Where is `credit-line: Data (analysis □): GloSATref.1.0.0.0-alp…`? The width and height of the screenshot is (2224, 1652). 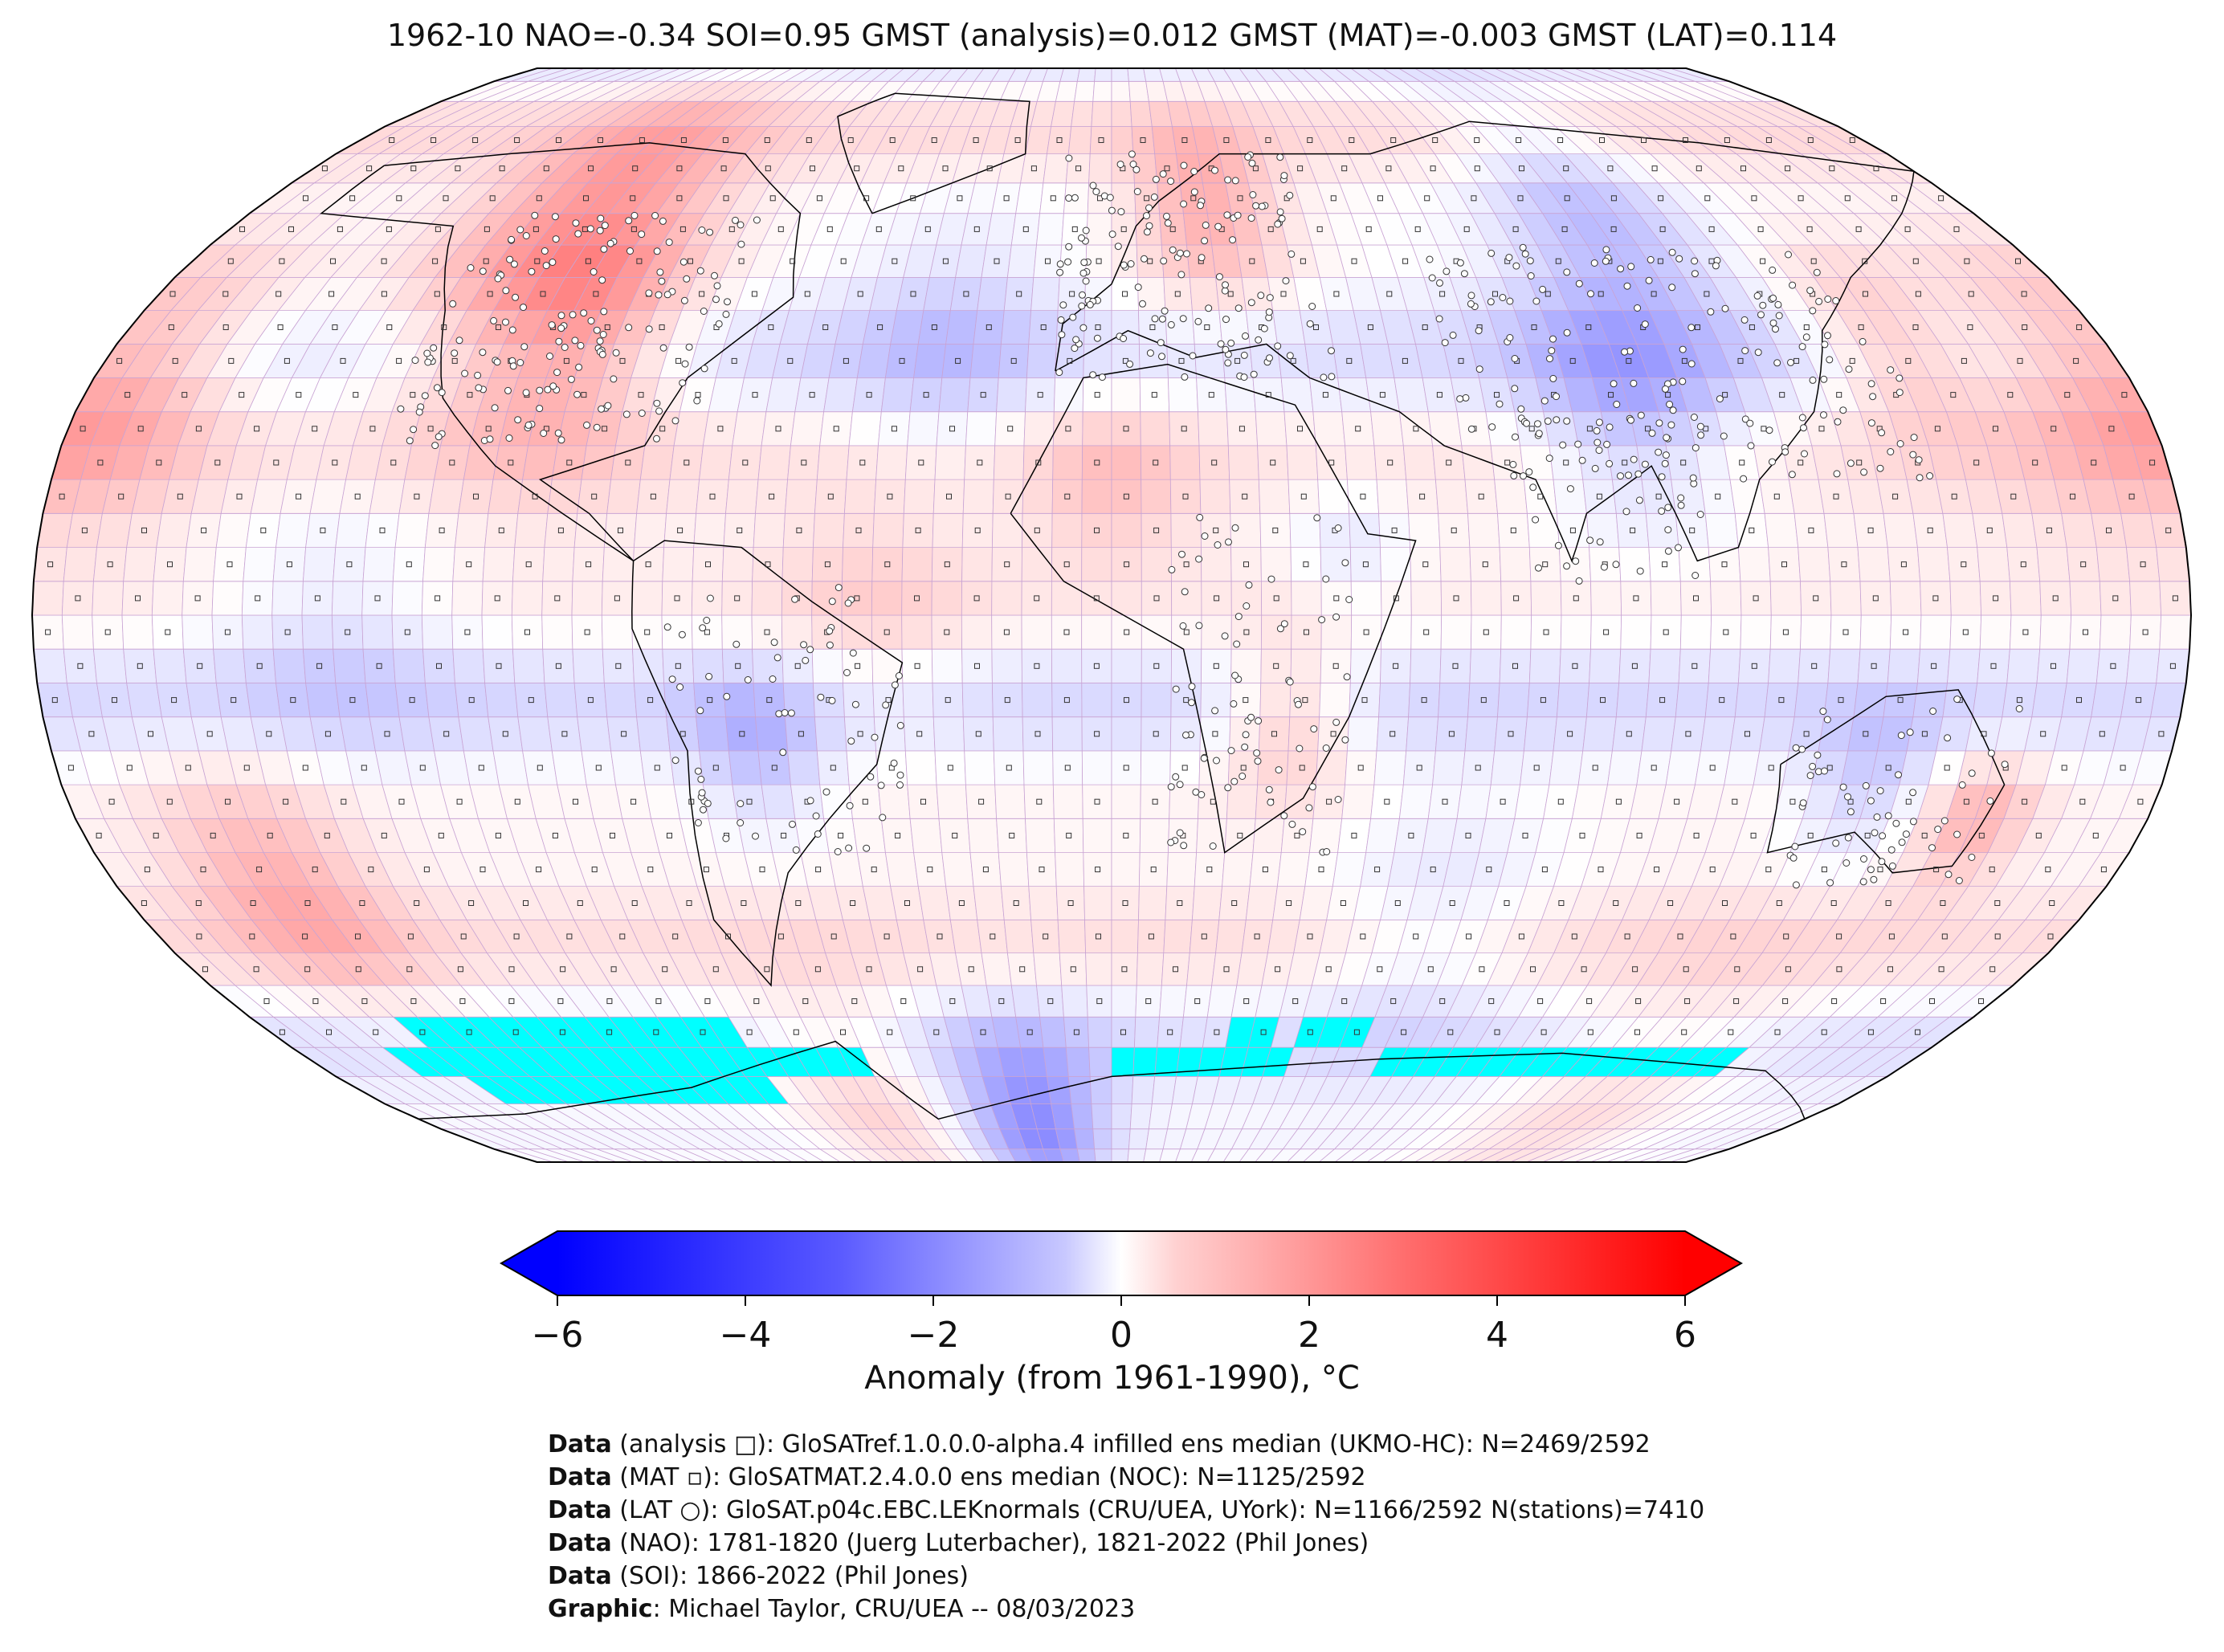 credit-line: Data (analysis □): GloSATref.1.0.0.0-alp… is located at coordinates (1126, 1444).